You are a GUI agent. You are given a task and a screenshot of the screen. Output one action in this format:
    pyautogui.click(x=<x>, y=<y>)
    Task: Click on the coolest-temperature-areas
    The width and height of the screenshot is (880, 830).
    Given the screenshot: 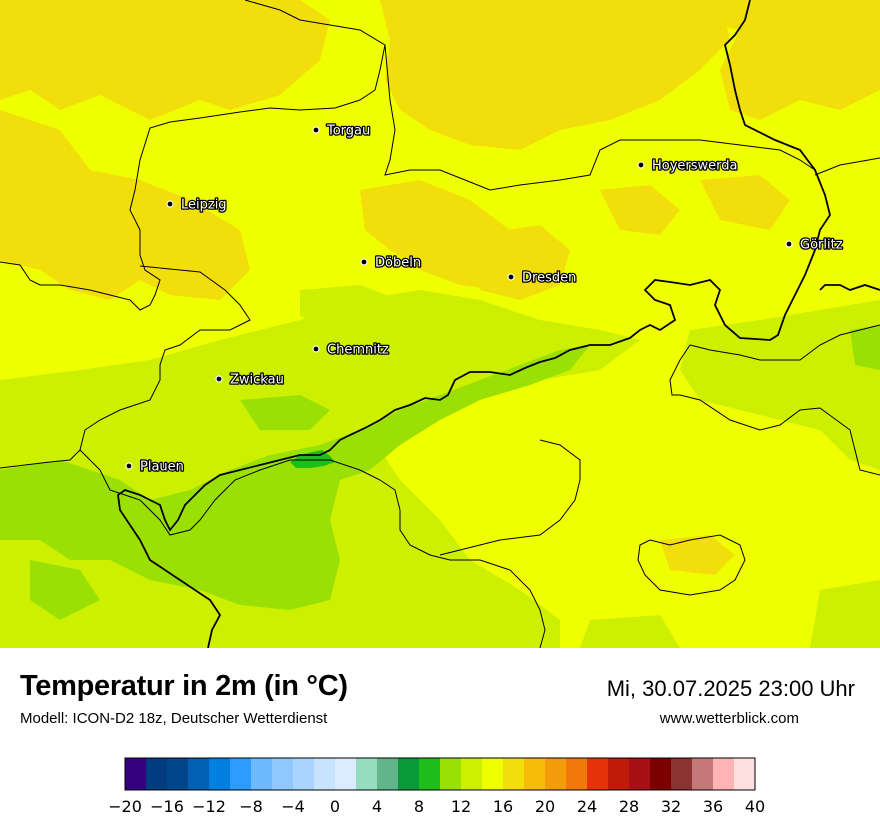 What is the action you would take?
    pyautogui.click(x=312, y=459)
    